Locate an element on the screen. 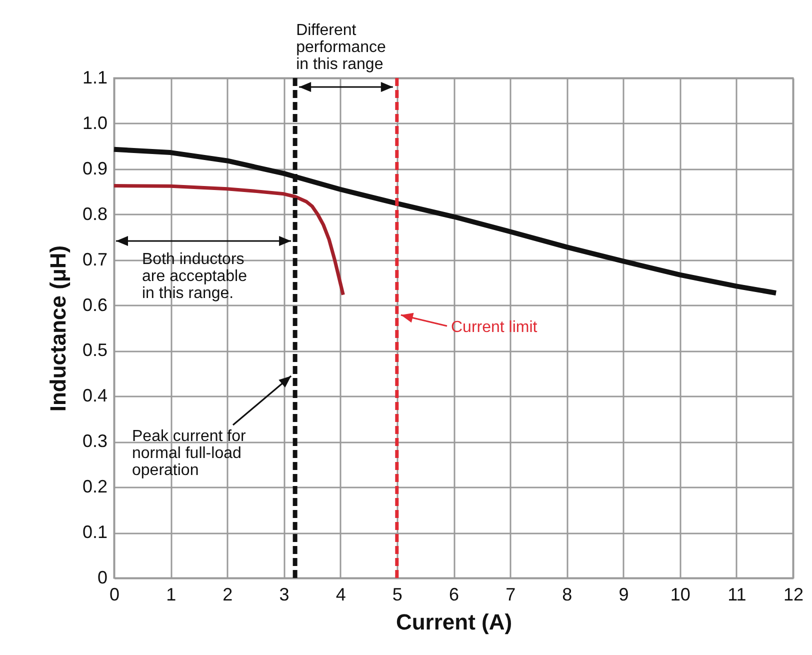 The image size is (812, 655). y-tick-label: 1.1 is located at coordinates (95, 78).